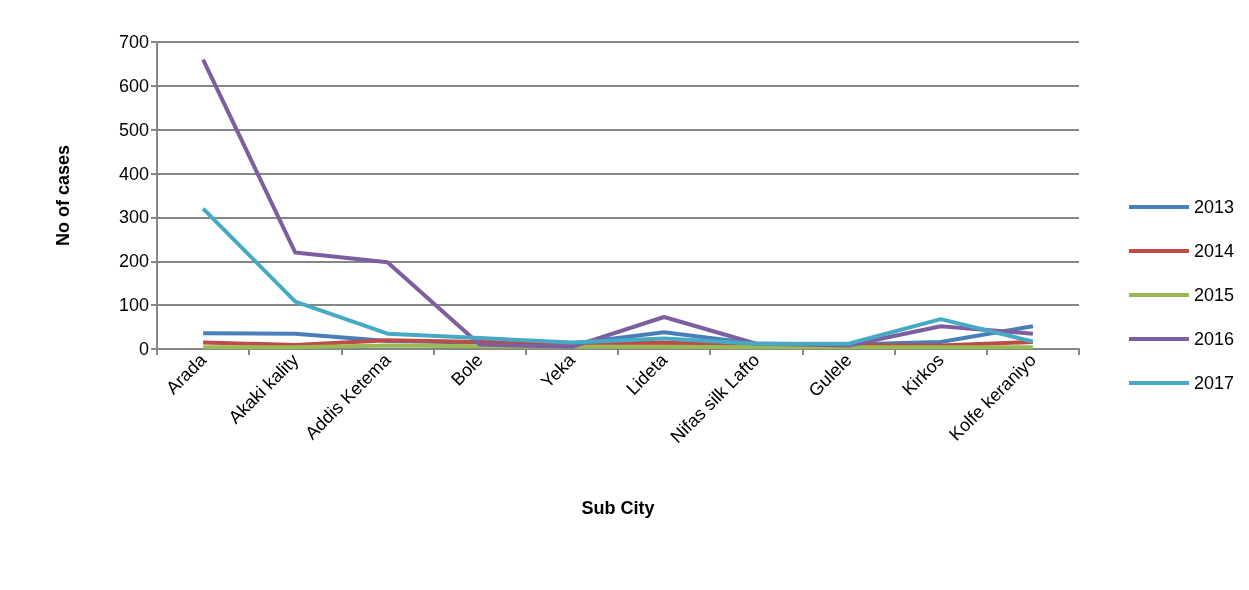  Describe the element at coordinates (133, 217) in the screenshot. I see `y-tick-label: 300` at that location.